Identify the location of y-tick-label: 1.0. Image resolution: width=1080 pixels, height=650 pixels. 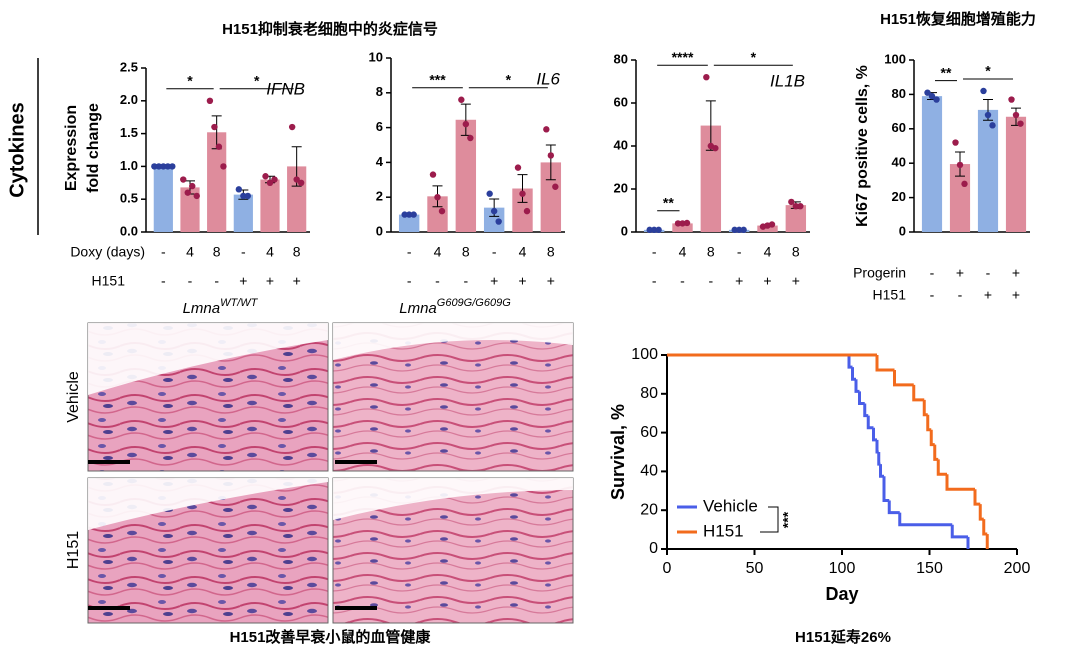
(129, 165).